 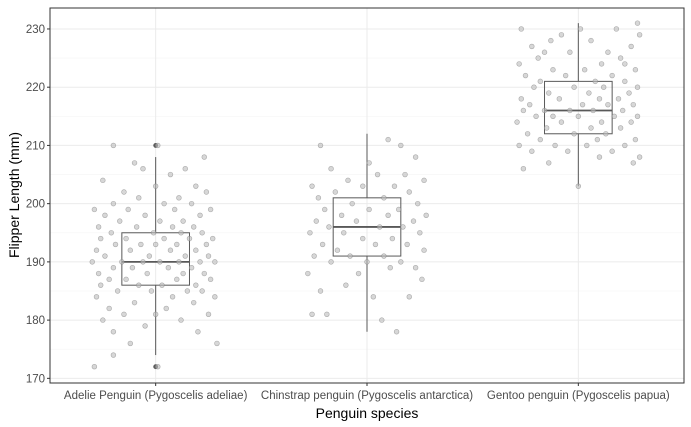 I want to click on y-tick-label: 190, so click(x=35, y=263).